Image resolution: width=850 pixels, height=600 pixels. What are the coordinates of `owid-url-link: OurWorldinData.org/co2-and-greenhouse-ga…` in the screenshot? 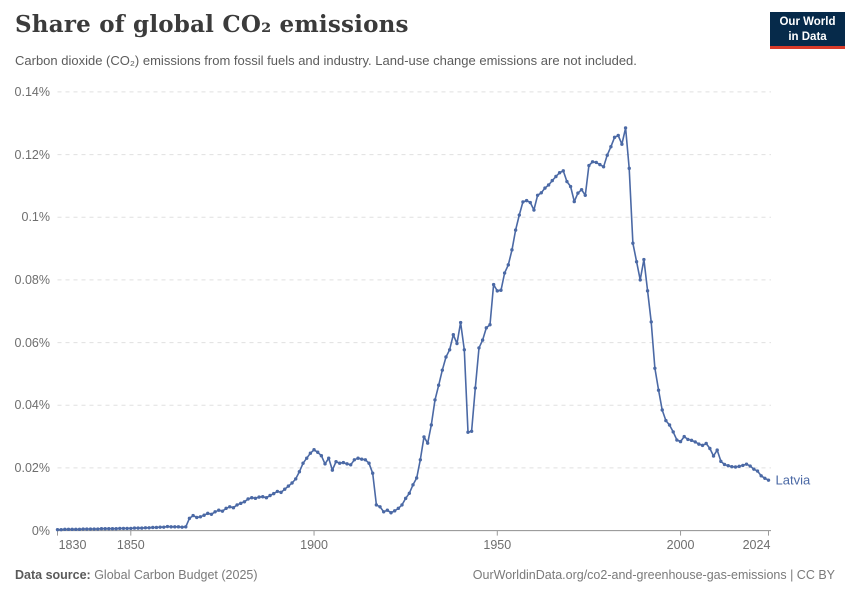 It's located at (653, 575).